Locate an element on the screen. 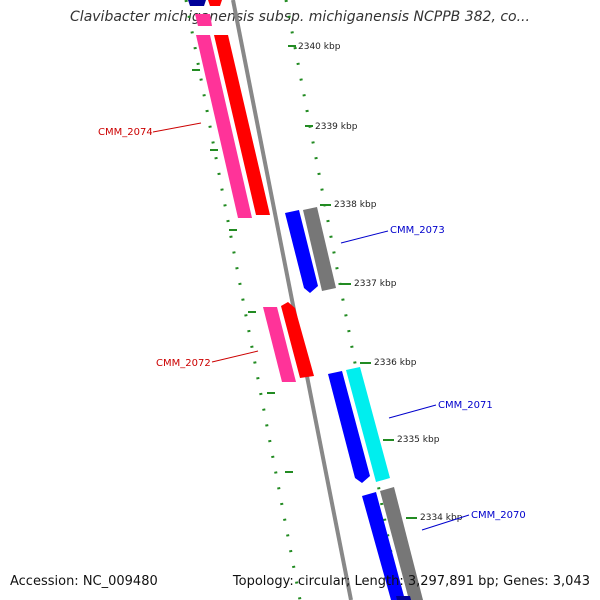  leader-line-cmm-2070 is located at coordinates (445, 522).